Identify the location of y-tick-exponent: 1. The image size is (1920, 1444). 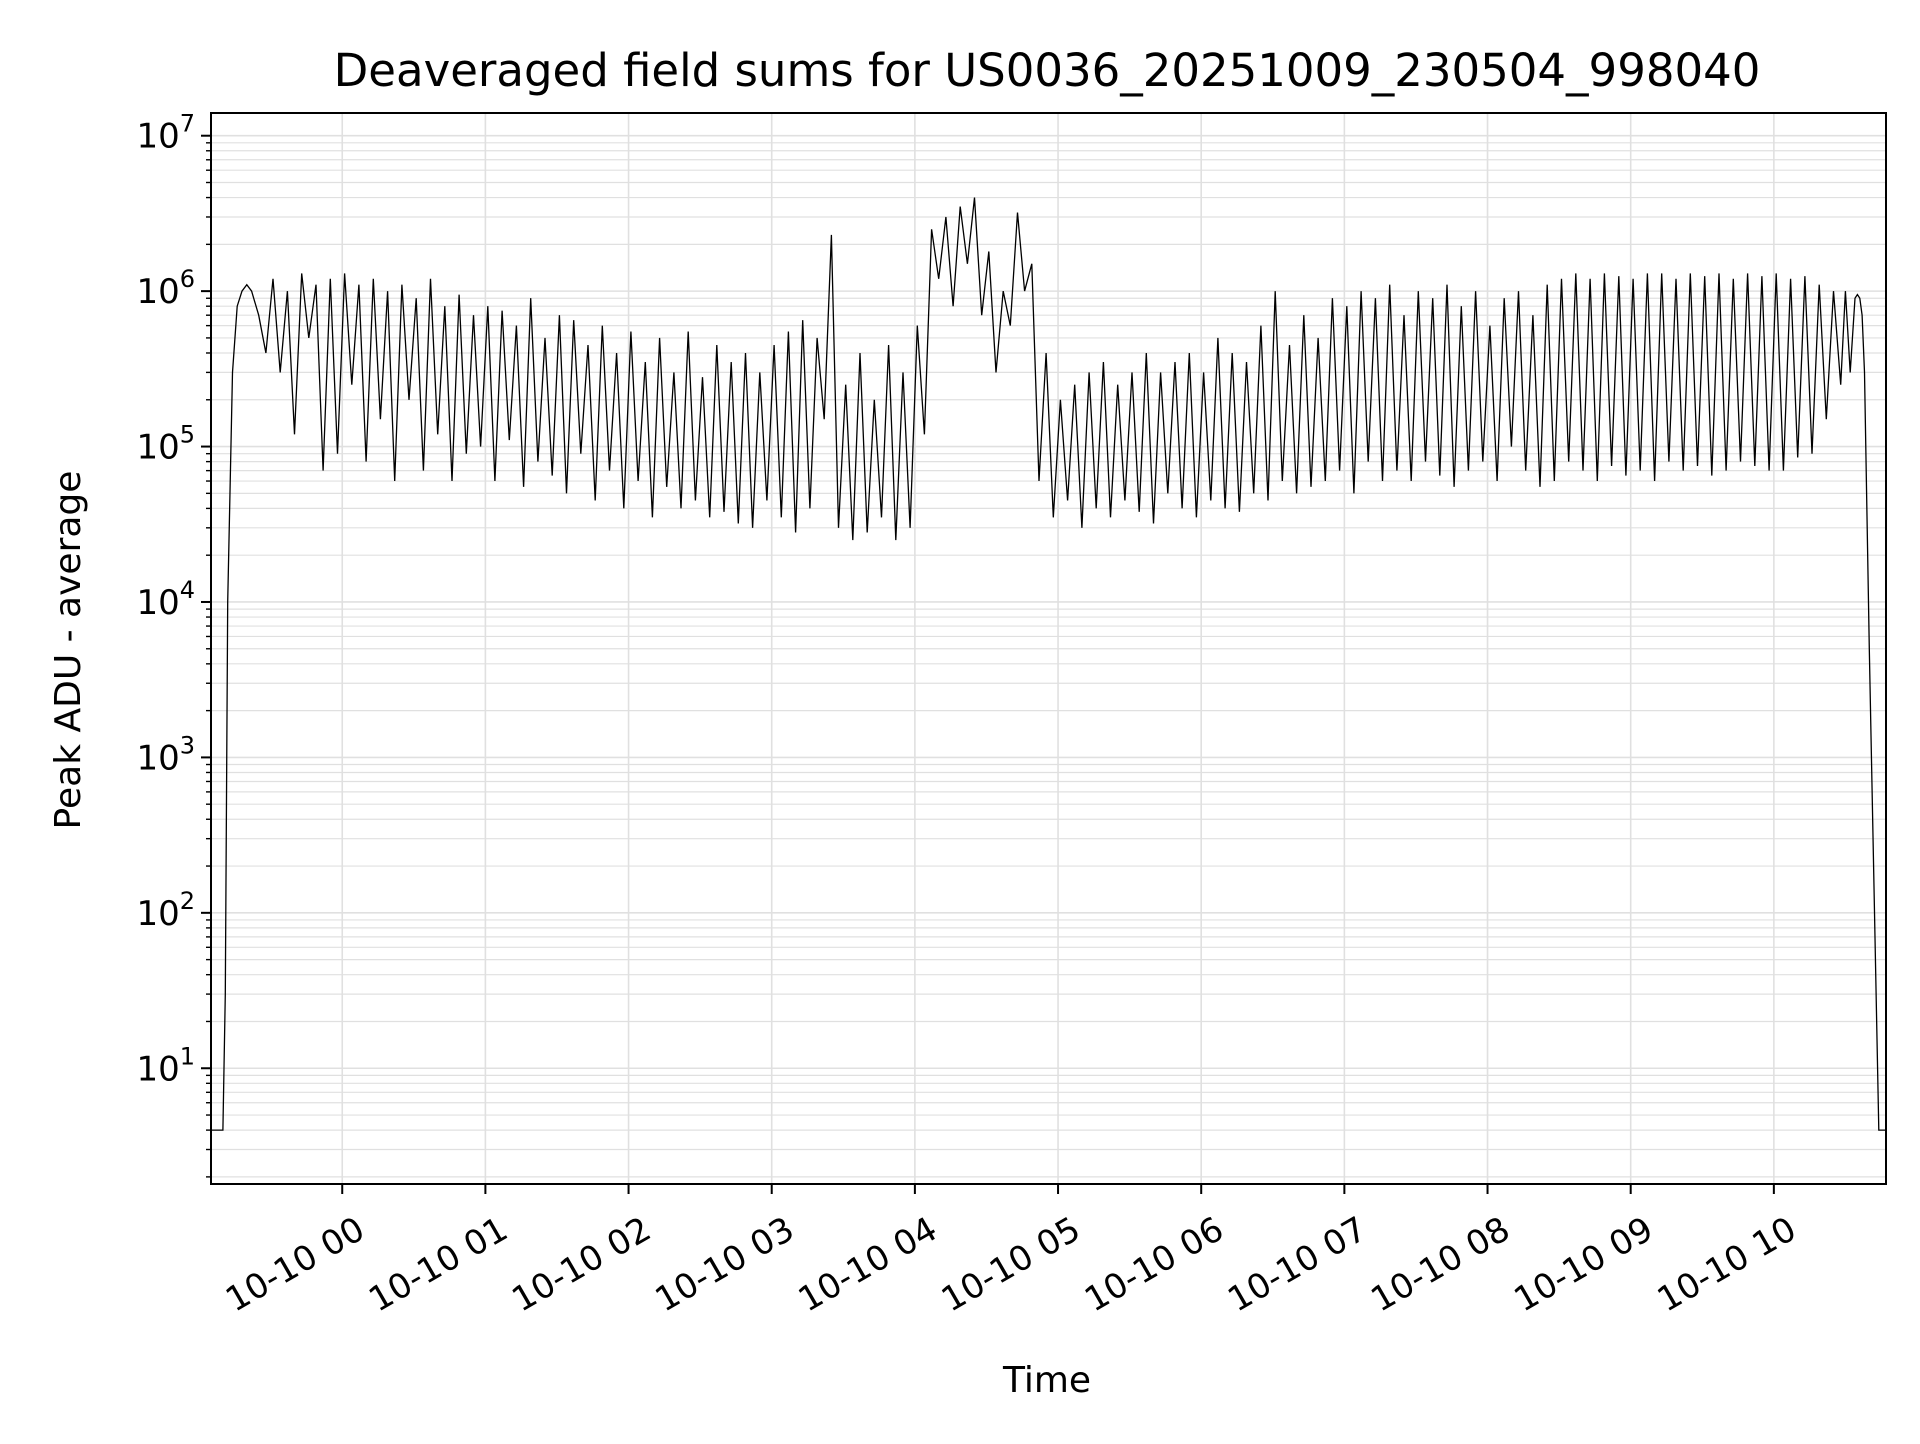
(187, 1056).